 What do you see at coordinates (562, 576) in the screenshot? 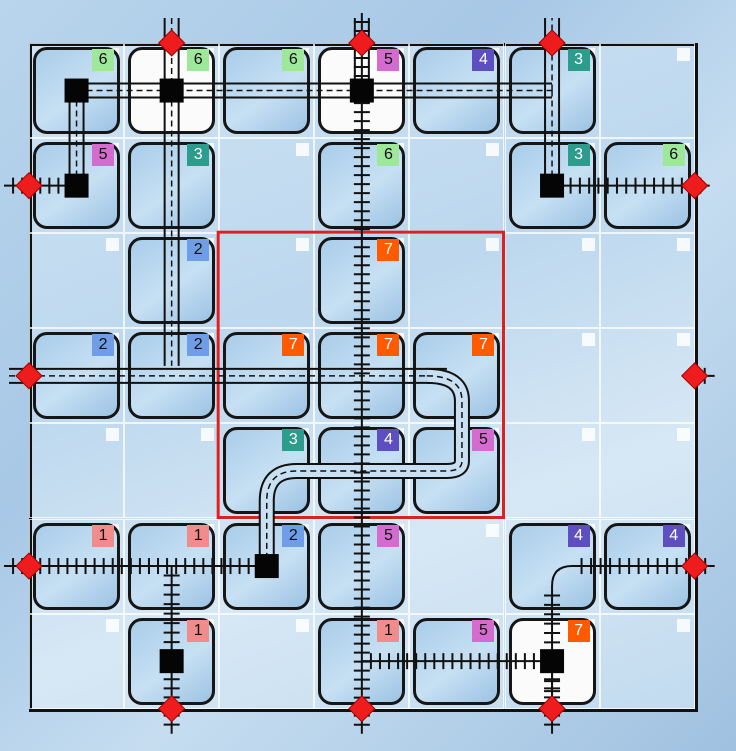
I see `tie-curve` at bounding box center [562, 576].